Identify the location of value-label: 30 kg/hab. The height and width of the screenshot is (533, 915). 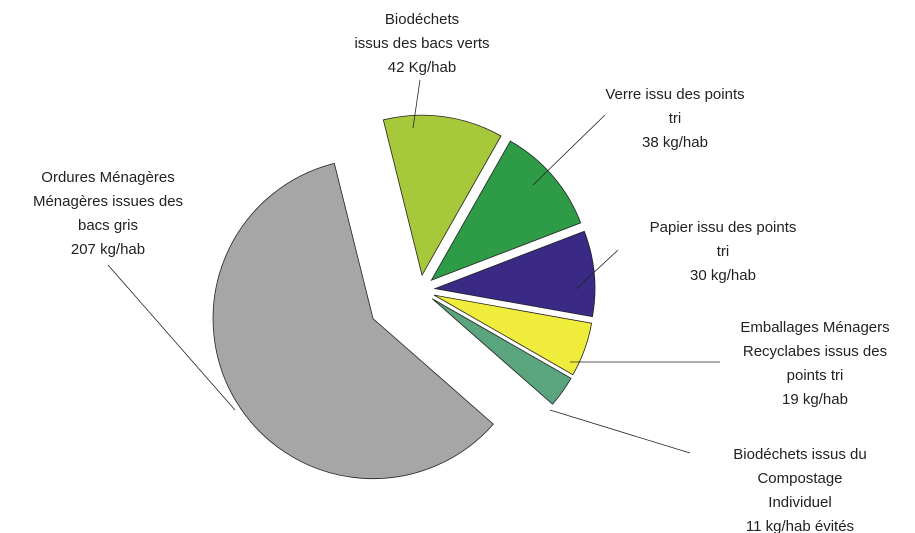
(723, 275).